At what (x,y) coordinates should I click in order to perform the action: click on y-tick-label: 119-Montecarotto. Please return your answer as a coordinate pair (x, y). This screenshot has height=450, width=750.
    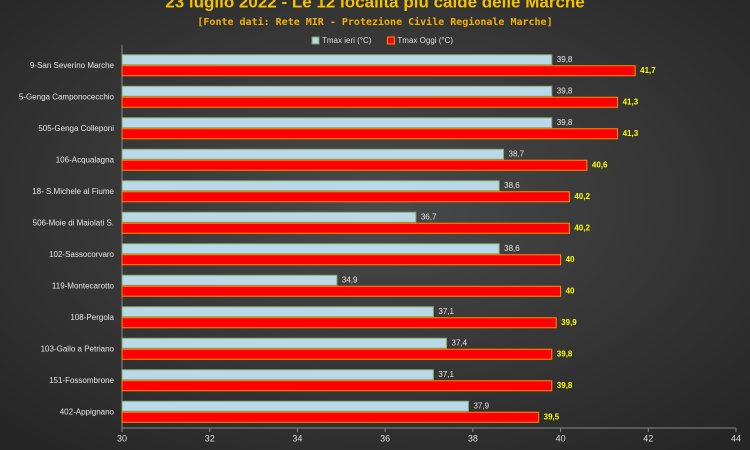
    Looking at the image, I should click on (83, 285).